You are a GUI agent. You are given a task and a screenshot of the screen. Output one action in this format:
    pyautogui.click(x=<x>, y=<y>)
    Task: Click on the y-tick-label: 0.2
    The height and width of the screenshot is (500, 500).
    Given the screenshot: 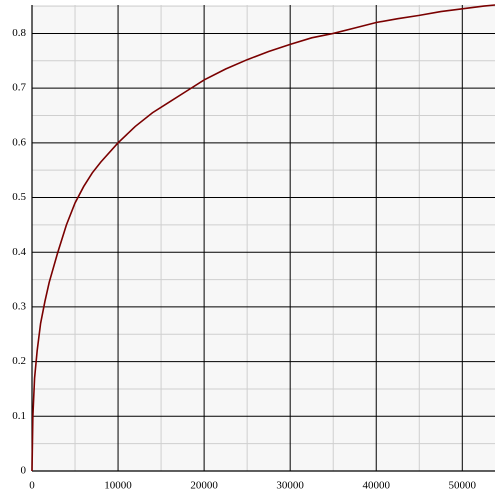 What is the action you would take?
    pyautogui.click(x=19, y=361)
    